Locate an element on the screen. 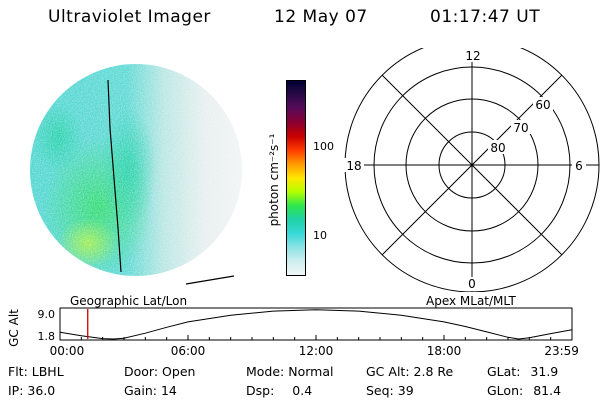 Image resolution: width=600 pixels, height=400 pixels. glat-label: GLat: is located at coordinates (504, 371).